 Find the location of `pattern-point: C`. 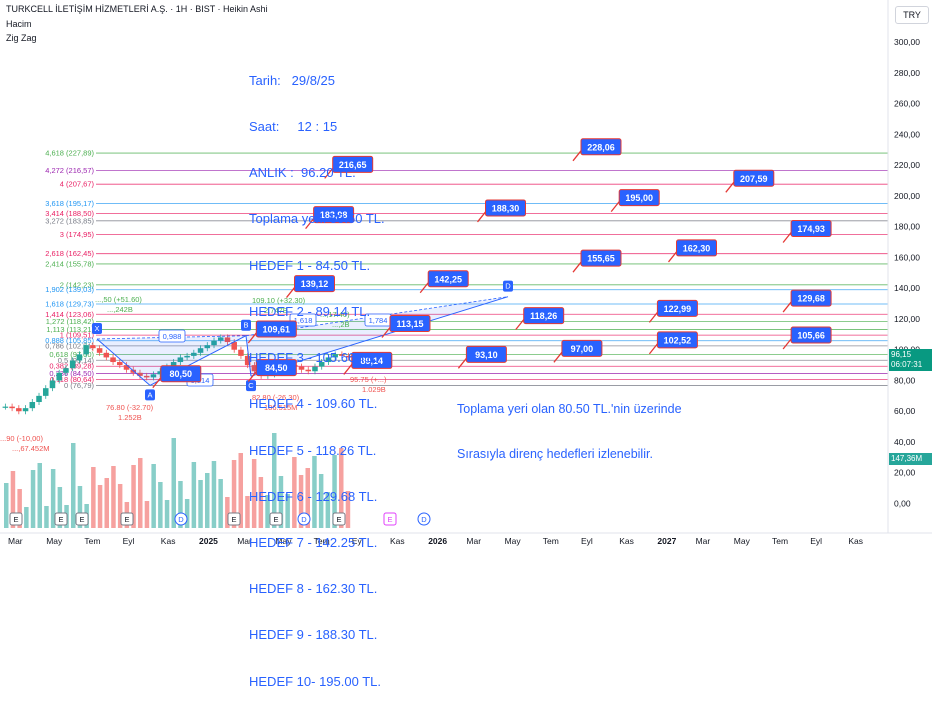

pattern-point: C is located at coordinates (251, 386).